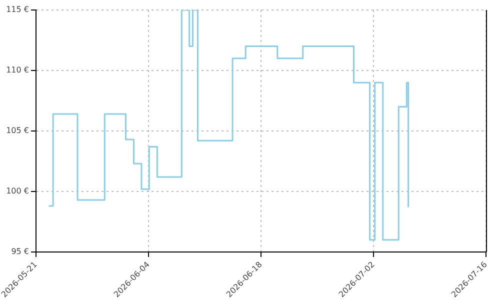 The width and height of the screenshot is (500, 300). I want to click on y-tick-label: 95 €, so click(20, 251).